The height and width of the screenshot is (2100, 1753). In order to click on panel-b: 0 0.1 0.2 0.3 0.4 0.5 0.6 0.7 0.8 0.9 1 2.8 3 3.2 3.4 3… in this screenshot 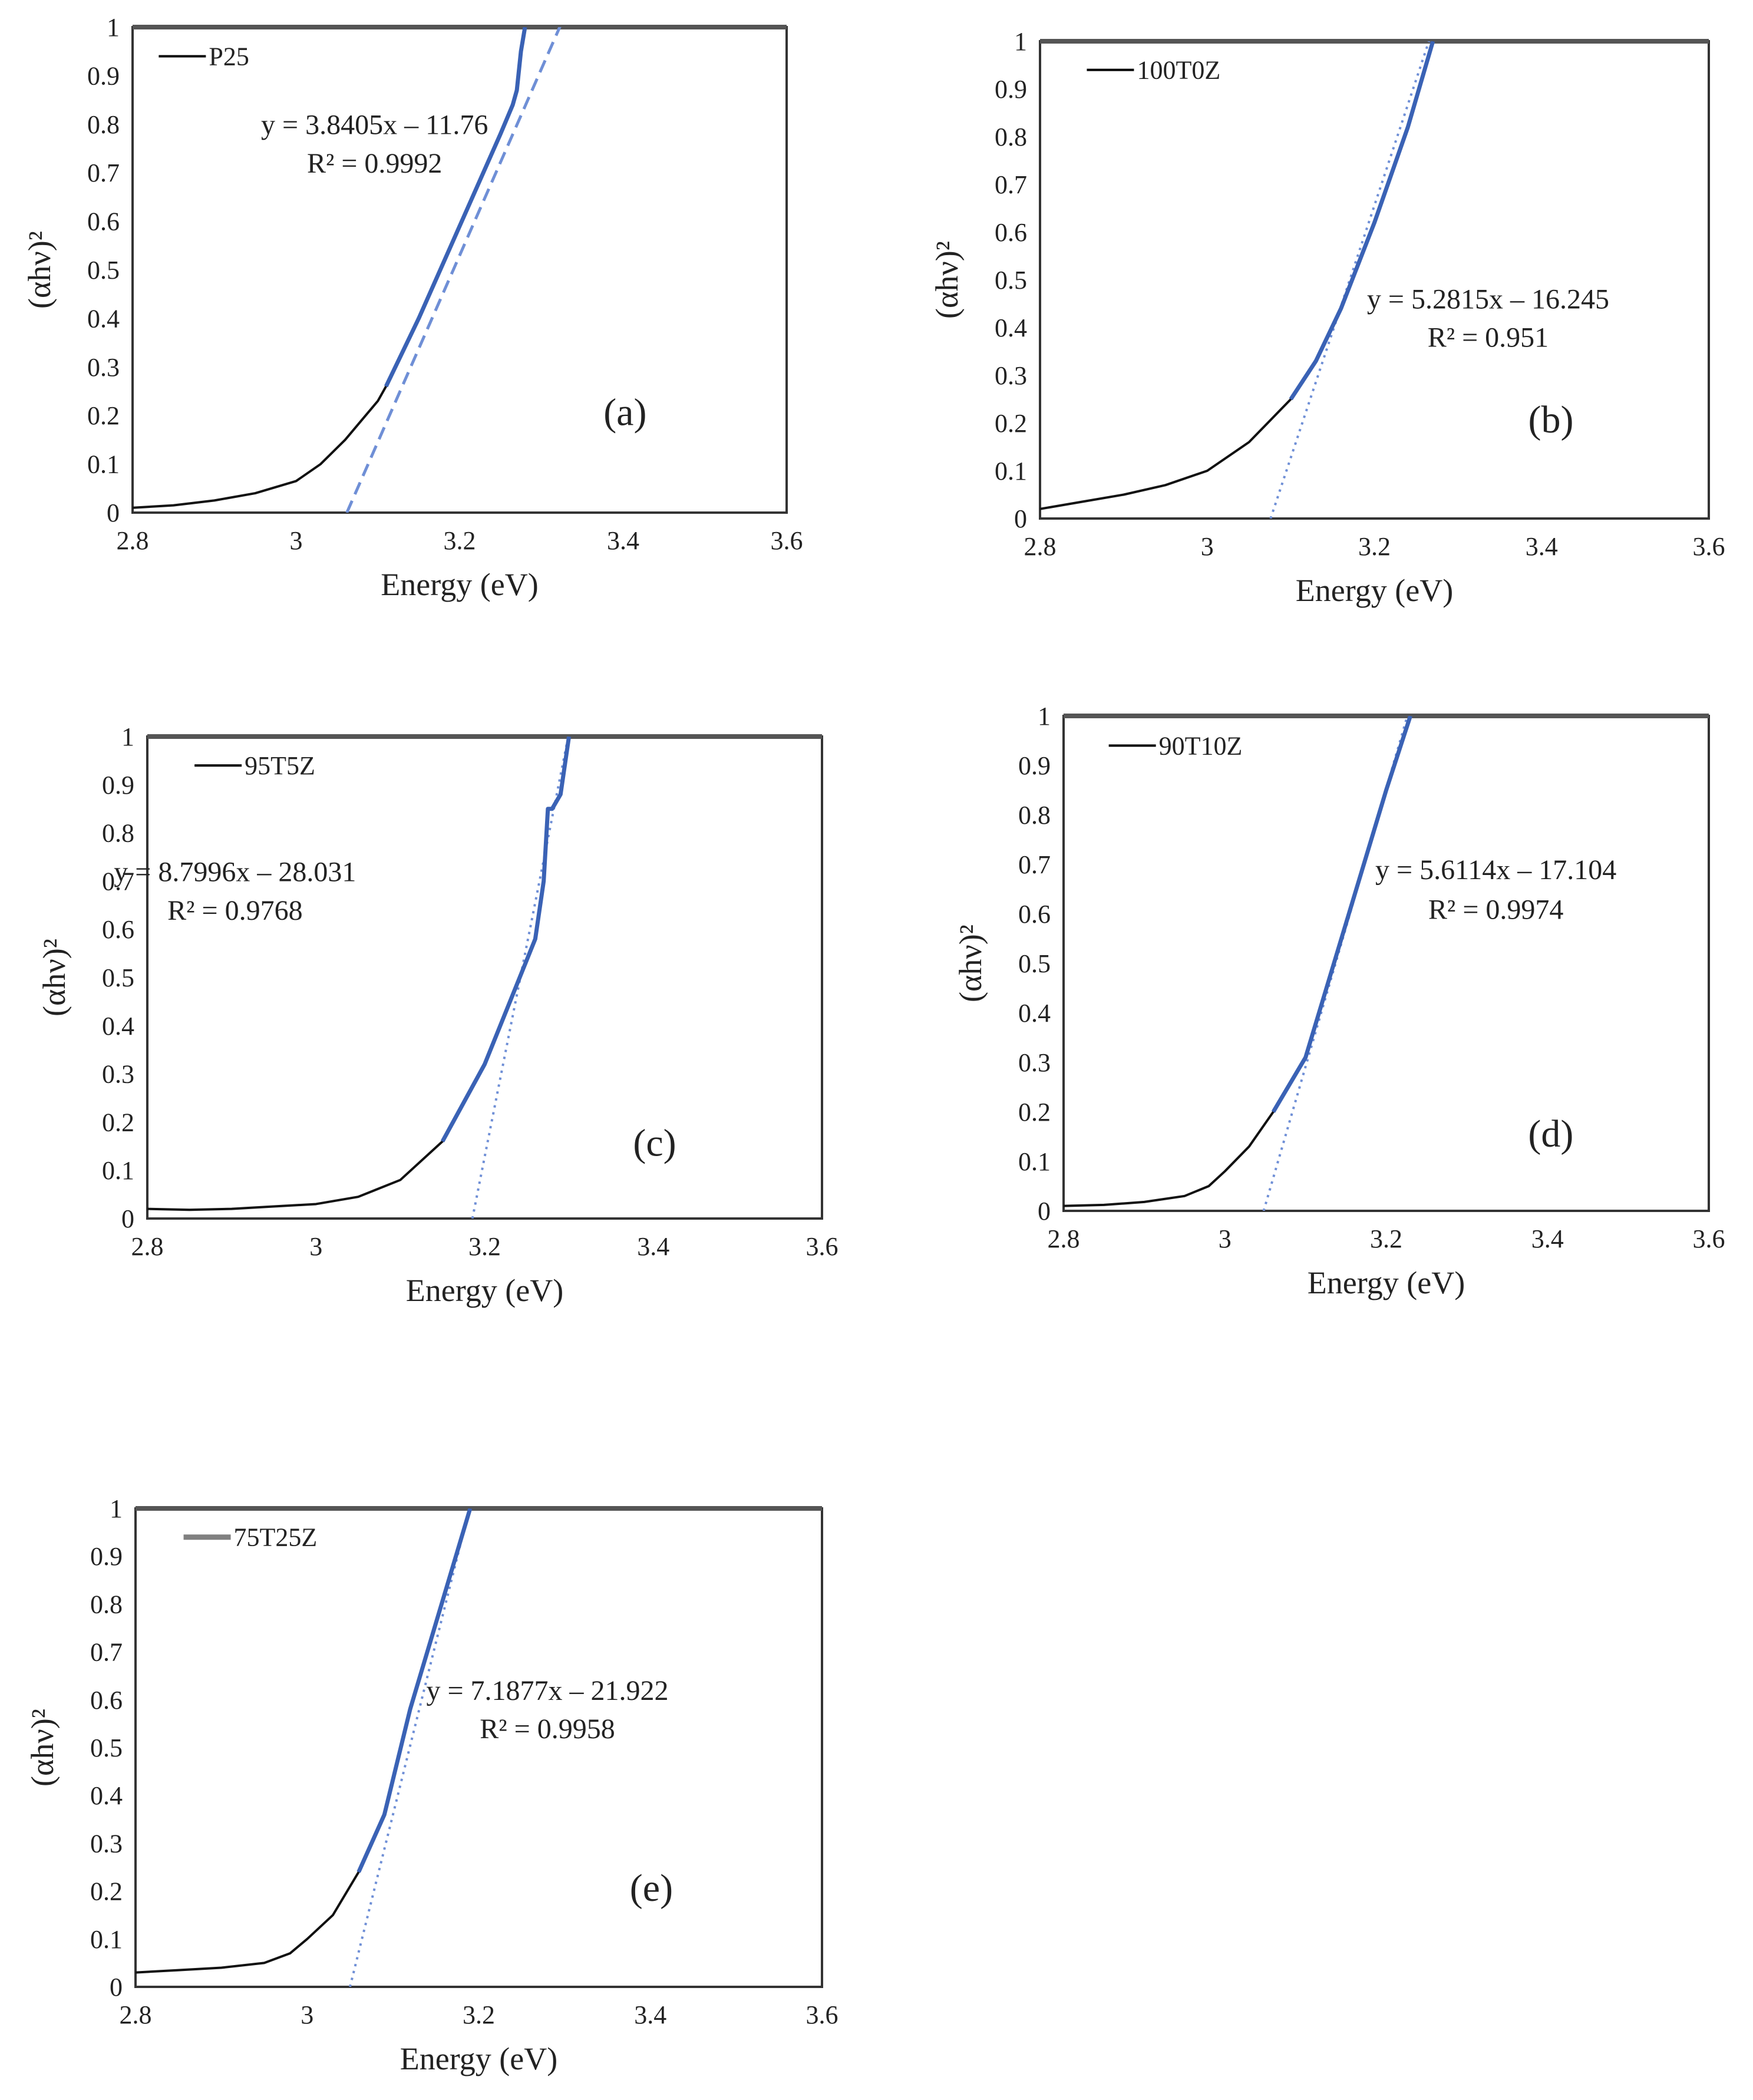, I will do `click(1327, 317)`.